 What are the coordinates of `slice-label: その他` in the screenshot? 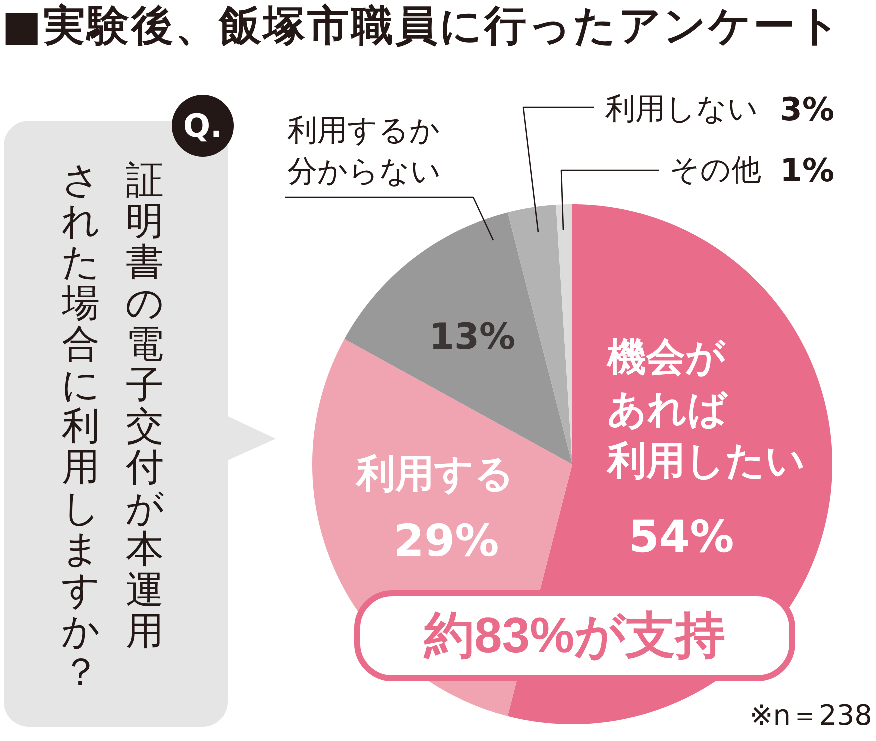 It's located at (716, 170).